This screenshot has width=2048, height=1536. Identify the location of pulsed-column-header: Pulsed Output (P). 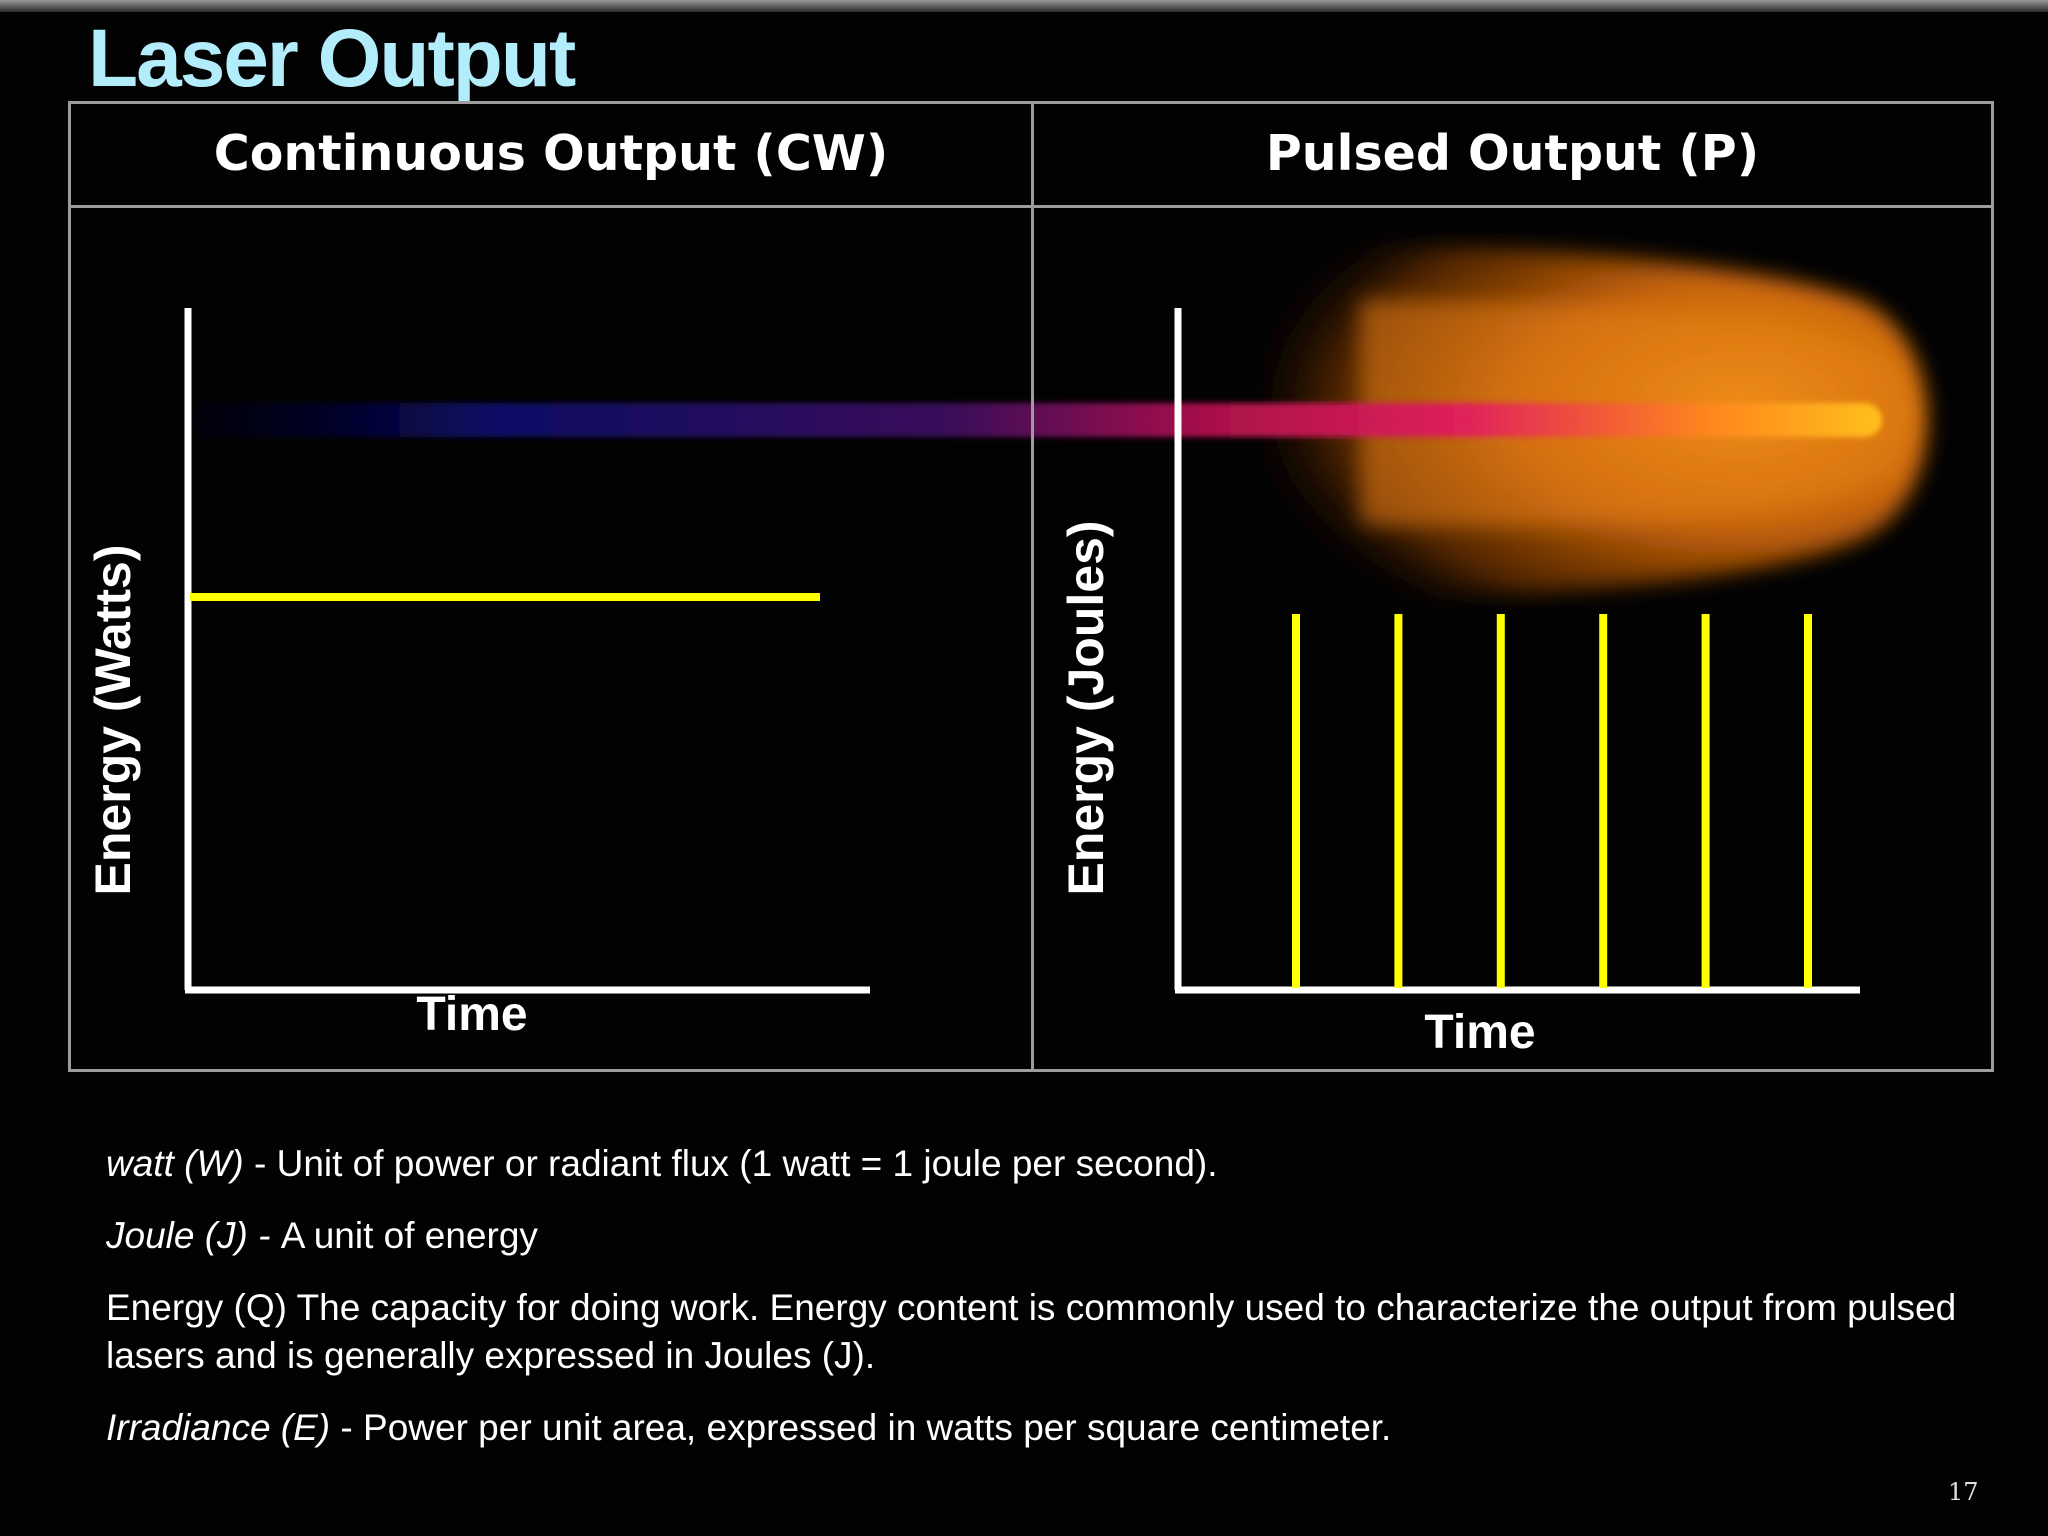
(1512, 153).